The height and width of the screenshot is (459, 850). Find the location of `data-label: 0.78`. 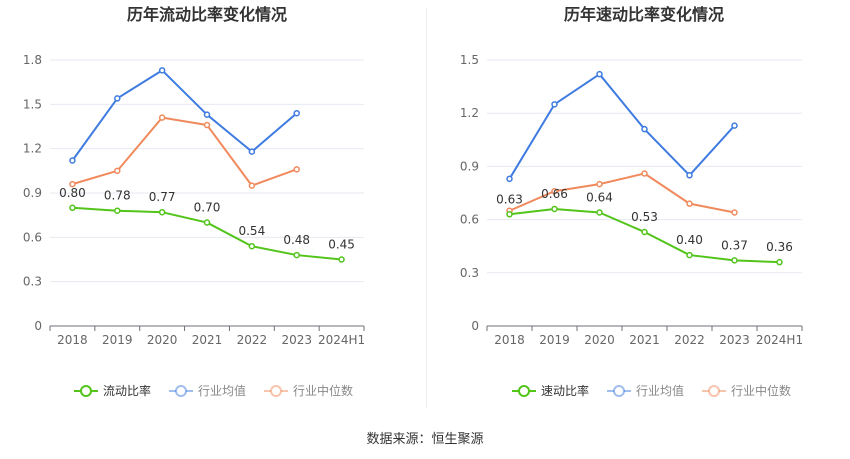

data-label: 0.78 is located at coordinates (117, 196).